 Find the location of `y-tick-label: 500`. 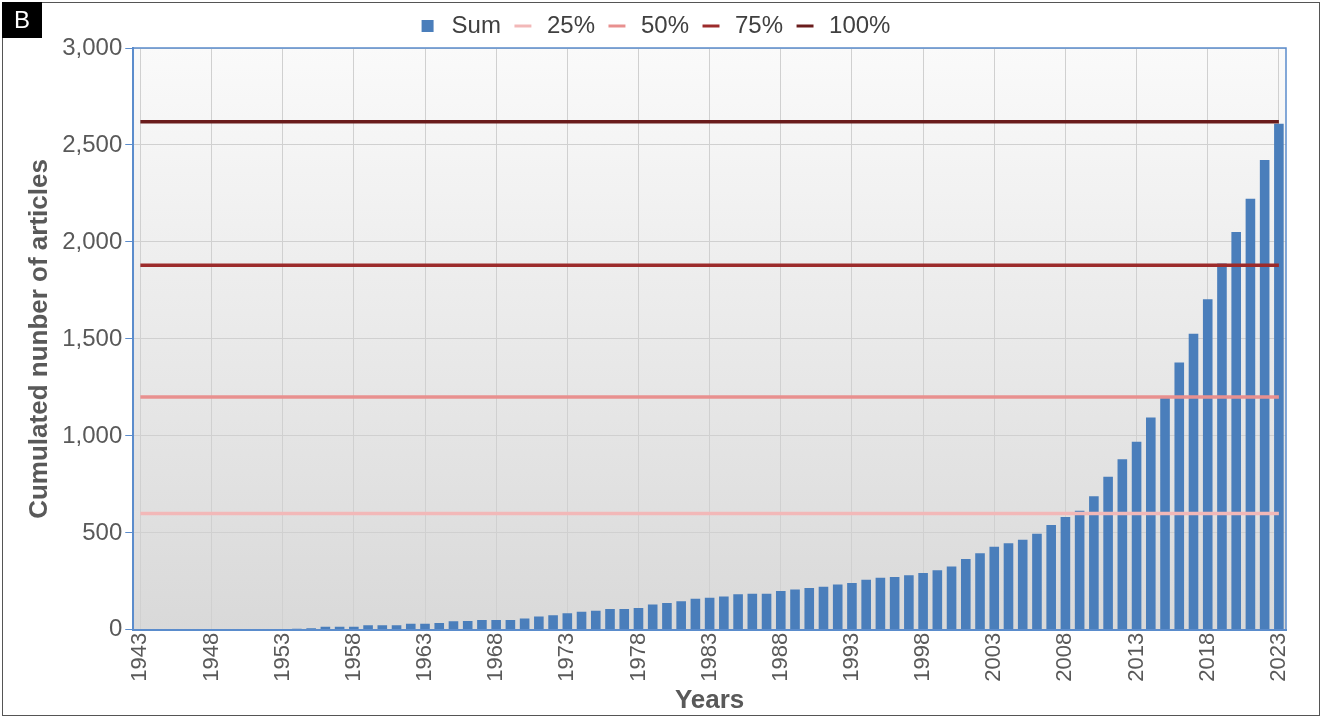

y-tick-label: 500 is located at coordinates (102, 531).